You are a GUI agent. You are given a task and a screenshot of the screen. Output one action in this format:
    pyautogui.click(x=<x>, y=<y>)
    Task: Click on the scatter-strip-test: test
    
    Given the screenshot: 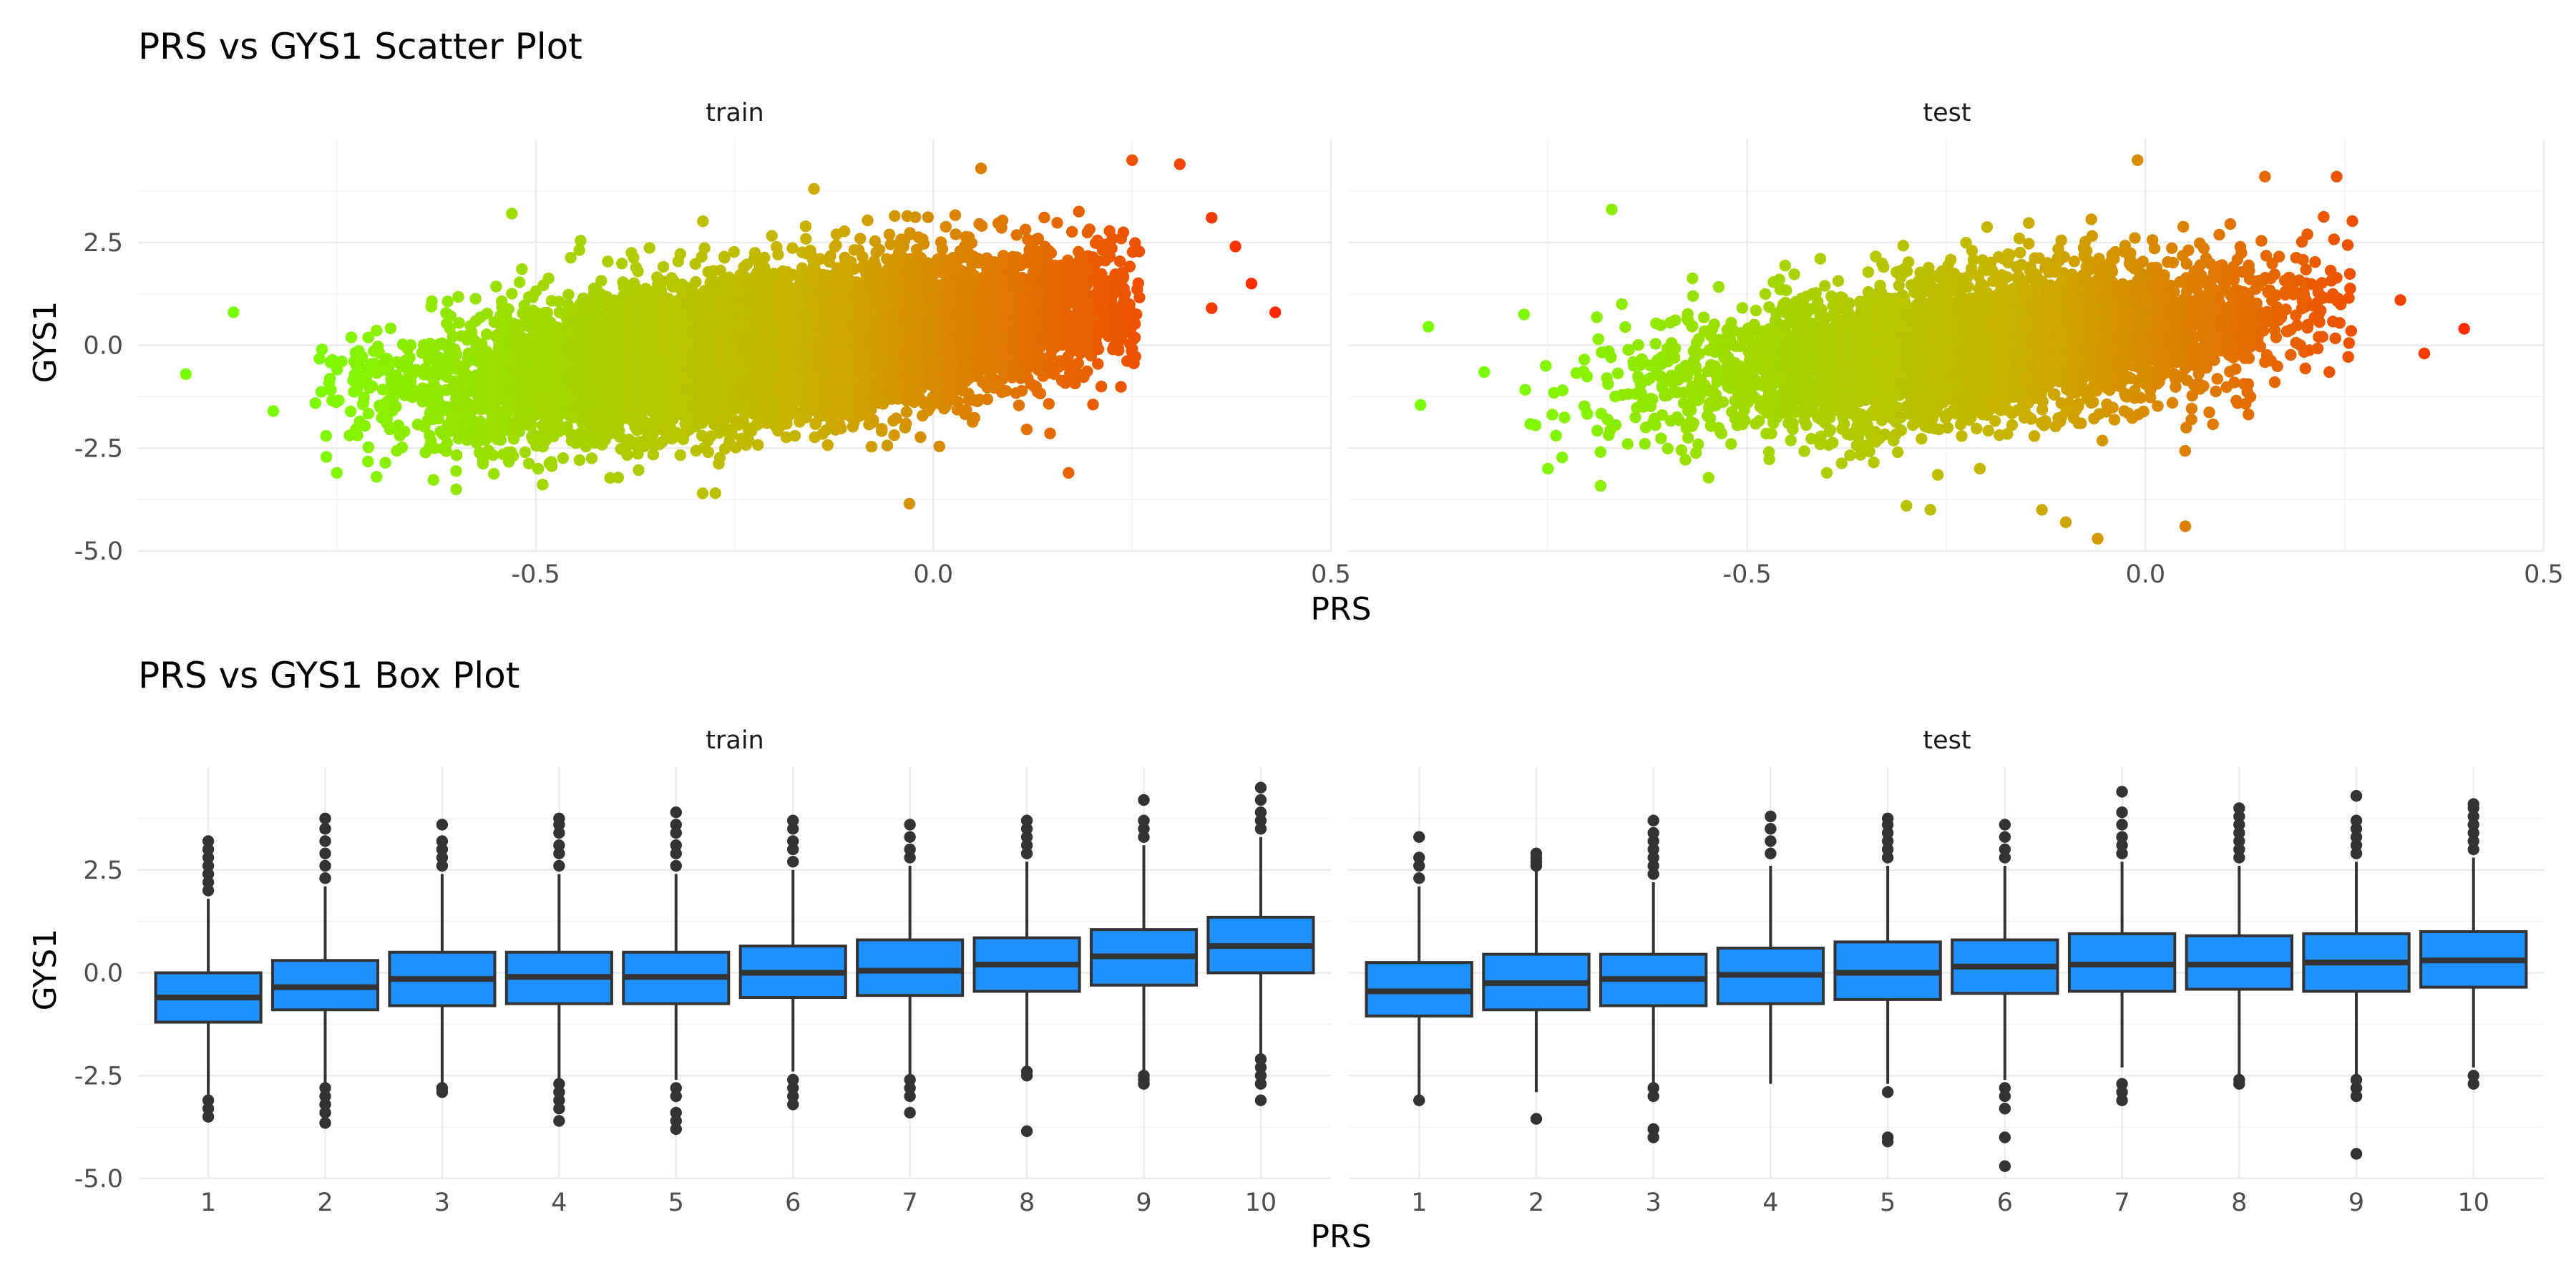 What is the action you would take?
    pyautogui.click(x=1947, y=113)
    